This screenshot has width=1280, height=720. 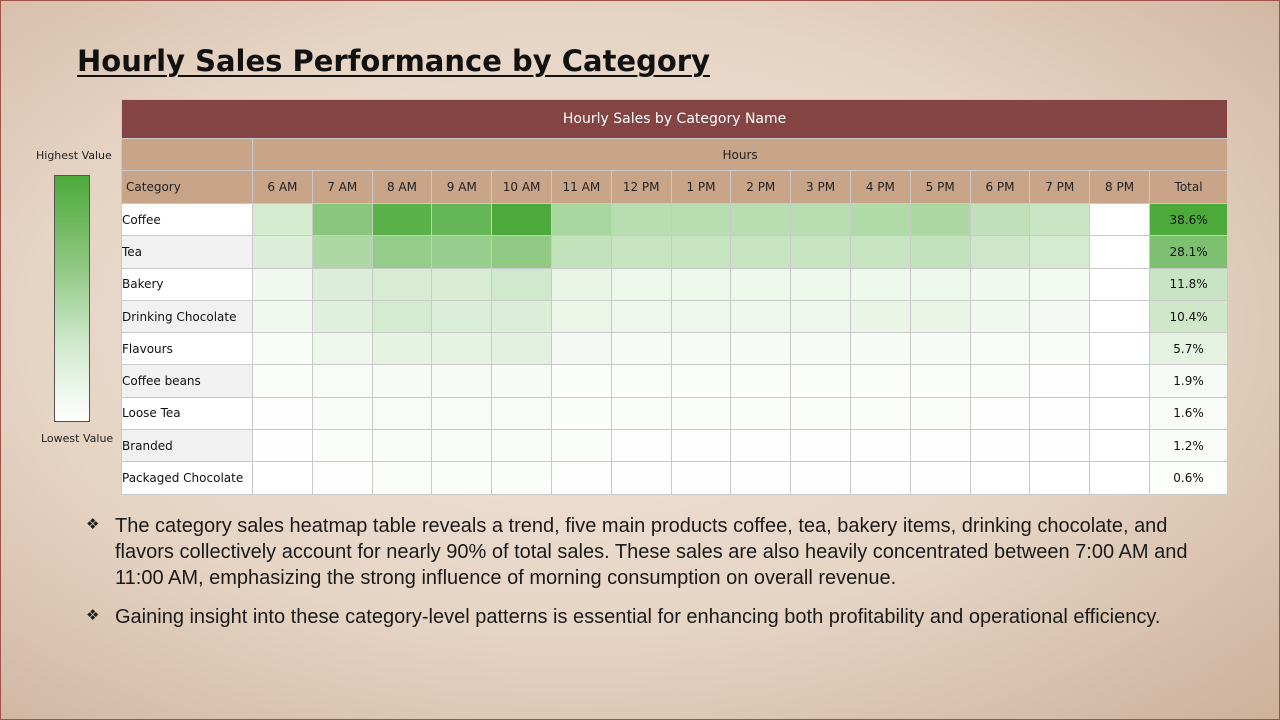 I want to click on category-label: Packaged Chocolate, so click(x=187, y=478).